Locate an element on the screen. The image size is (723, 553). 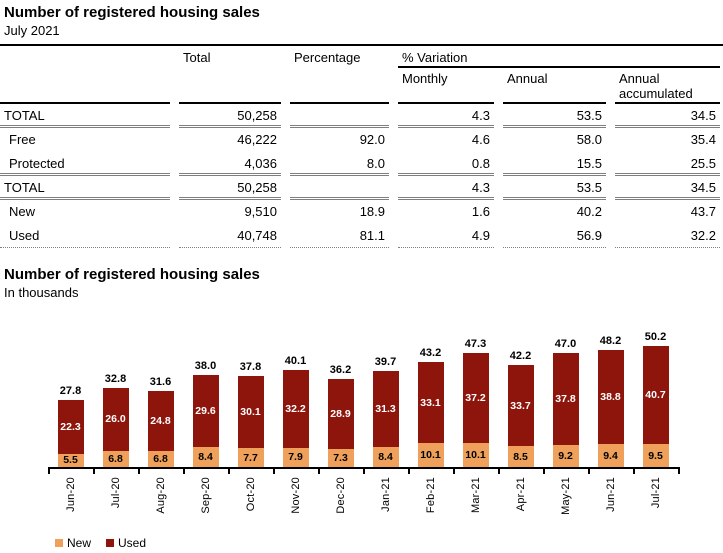
bar-total-label: 42.2 is located at coordinates (520, 355).